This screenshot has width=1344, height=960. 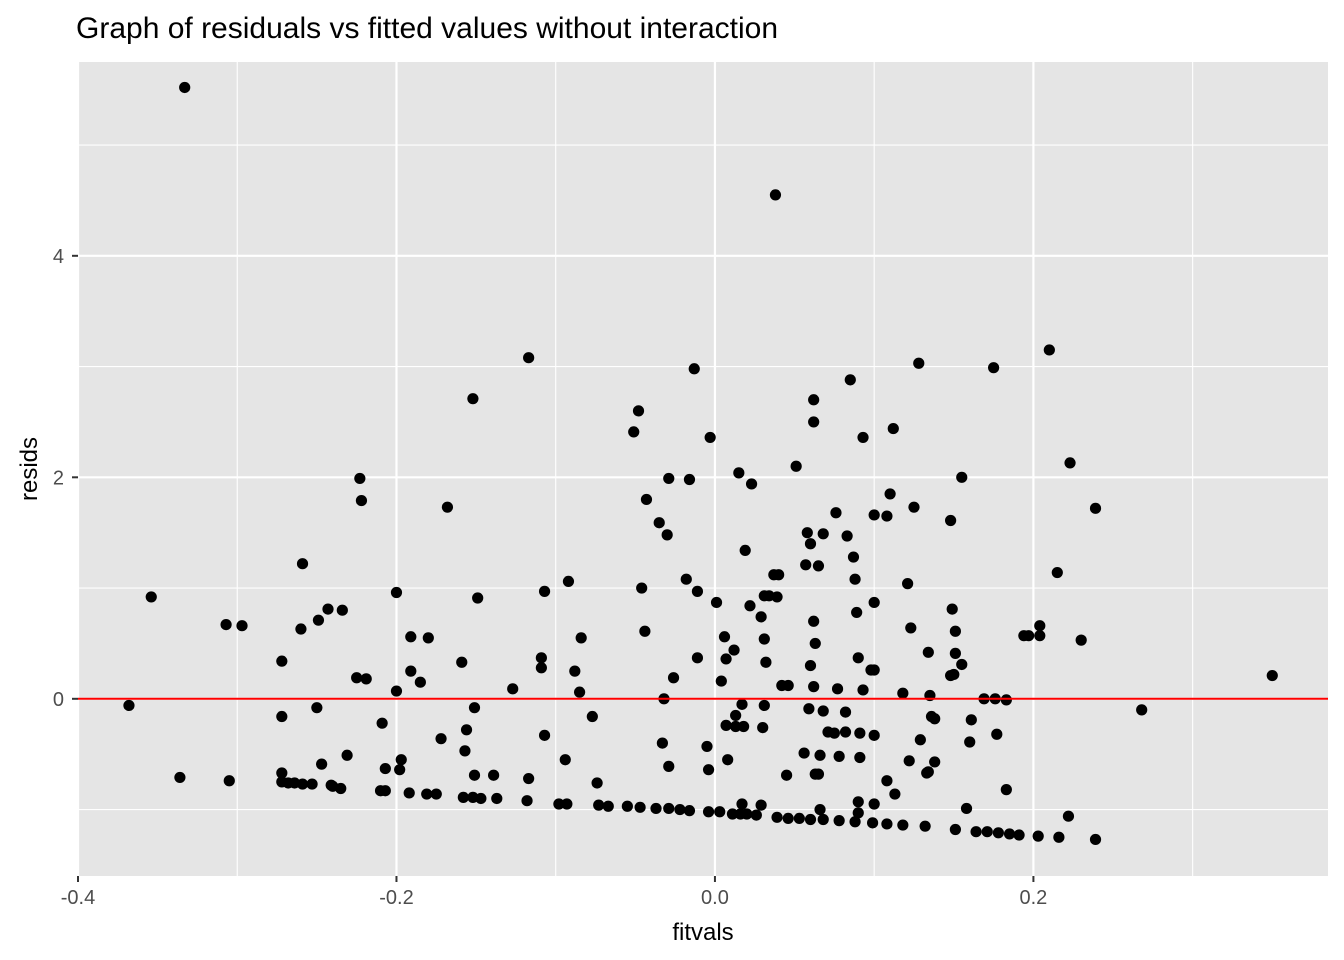 I want to click on y-tick-label: 4, so click(x=58, y=257).